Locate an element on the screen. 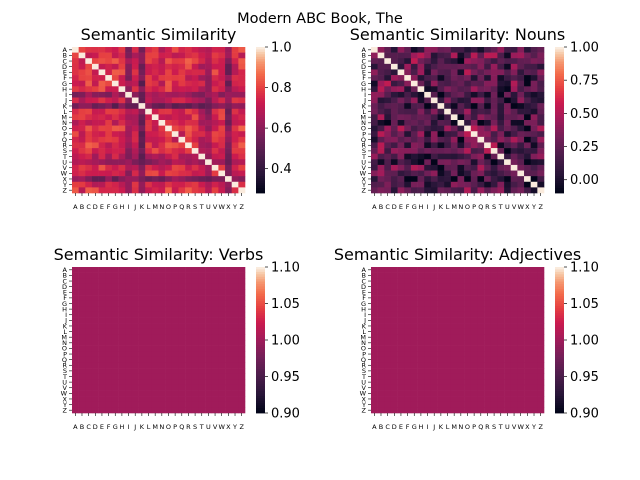 The height and width of the screenshot is (480, 640). x-tick-label: Q is located at coordinates (181, 427).